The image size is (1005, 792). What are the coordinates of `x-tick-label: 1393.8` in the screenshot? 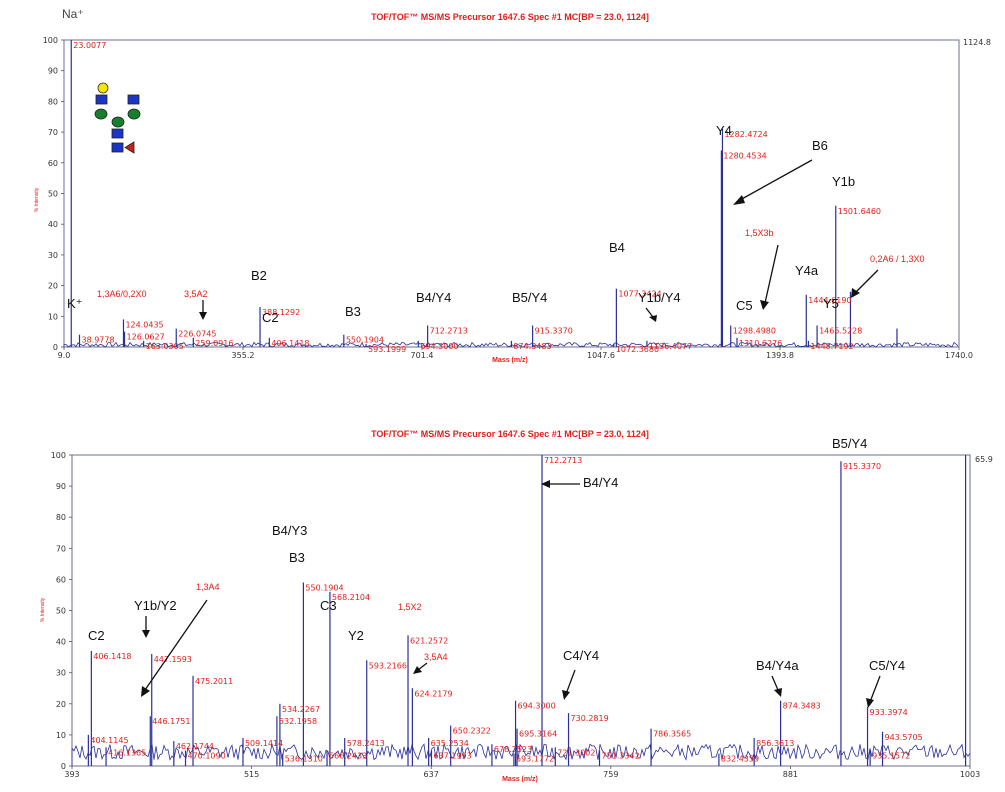 It's located at (780, 355).